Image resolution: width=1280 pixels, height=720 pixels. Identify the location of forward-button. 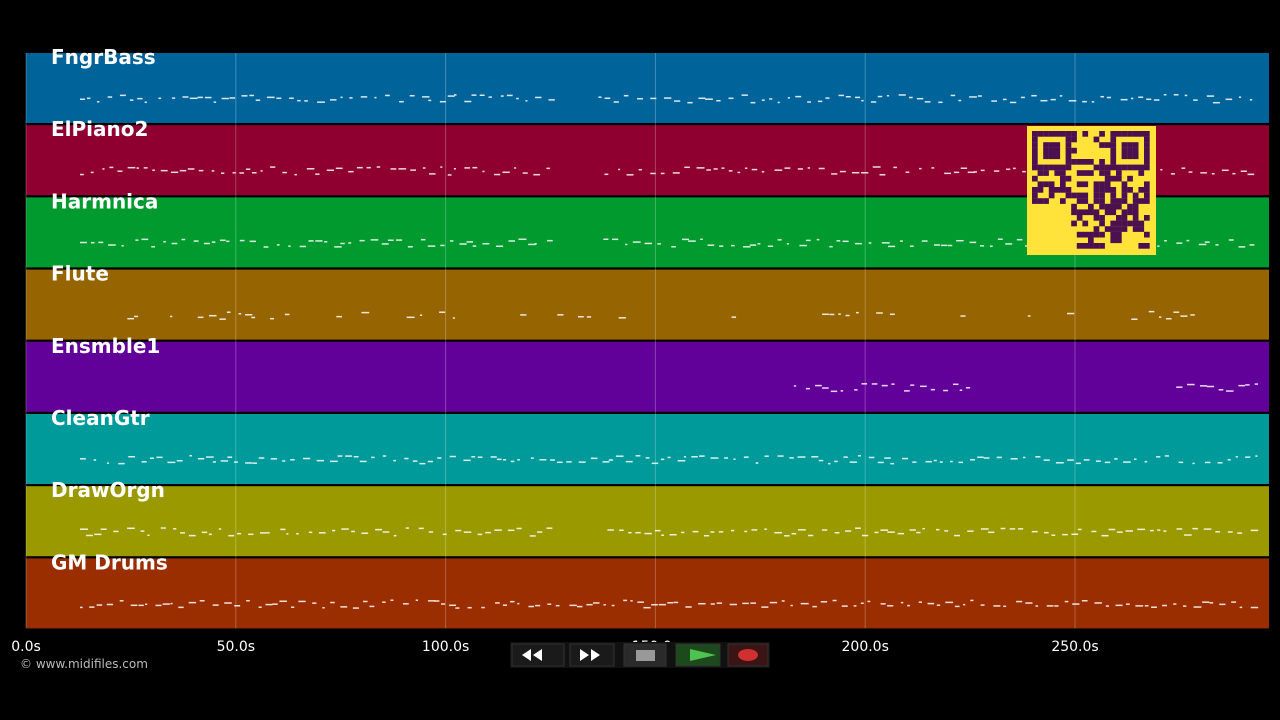
(592, 655).